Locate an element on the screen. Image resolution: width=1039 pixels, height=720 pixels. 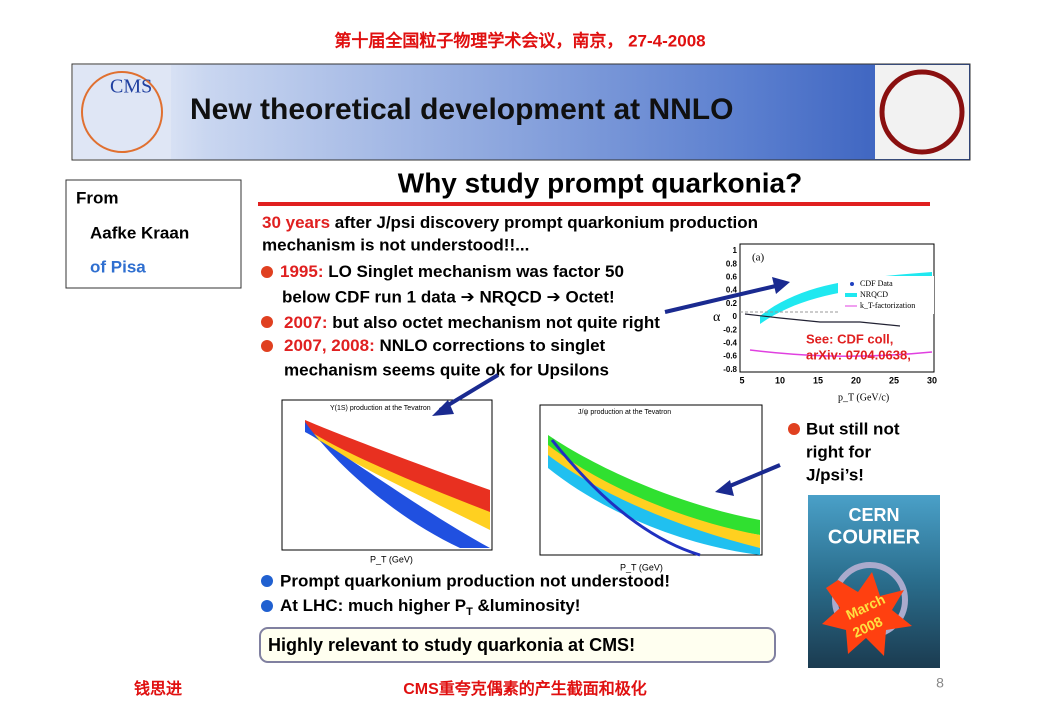
y-tick-label: 0 is located at coordinates (735, 316).